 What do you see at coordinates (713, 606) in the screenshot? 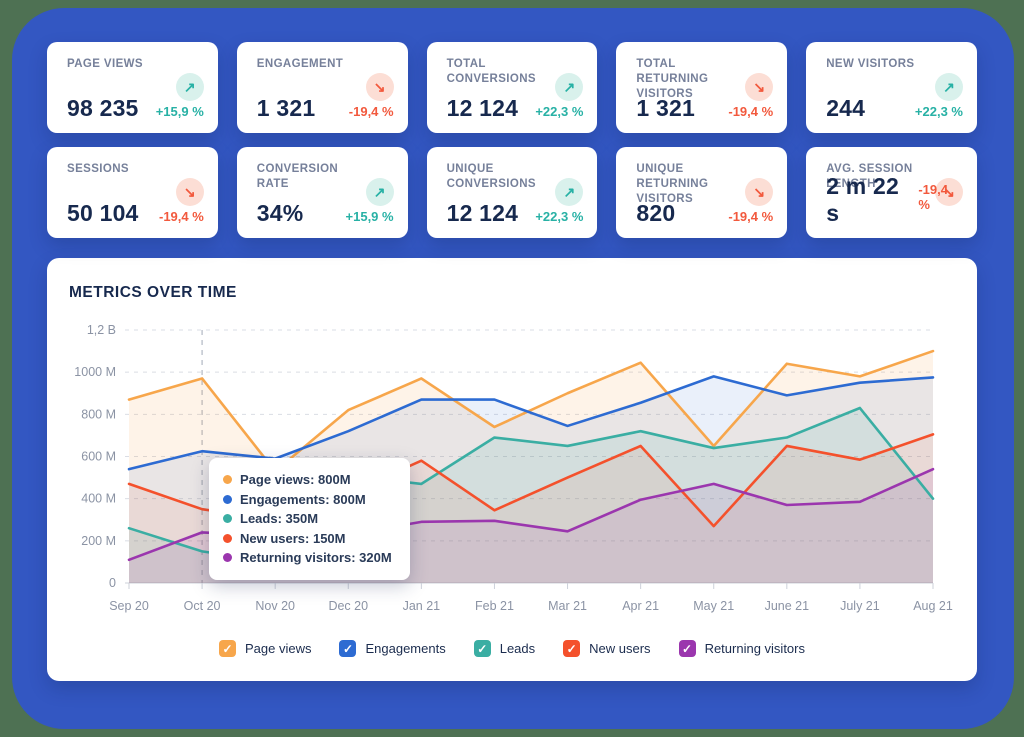
I see `svg-text: May 21` at bounding box center [713, 606].